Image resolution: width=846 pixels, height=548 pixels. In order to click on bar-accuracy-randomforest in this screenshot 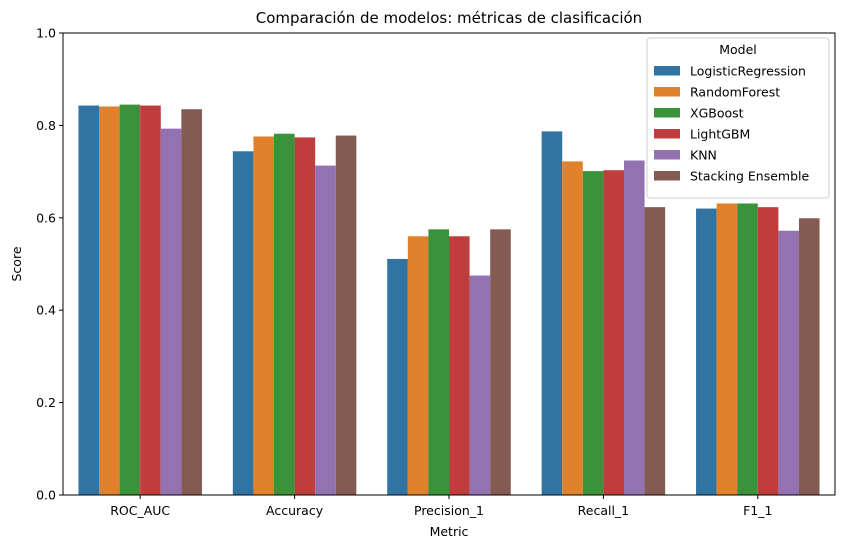, I will do `click(264, 316)`.